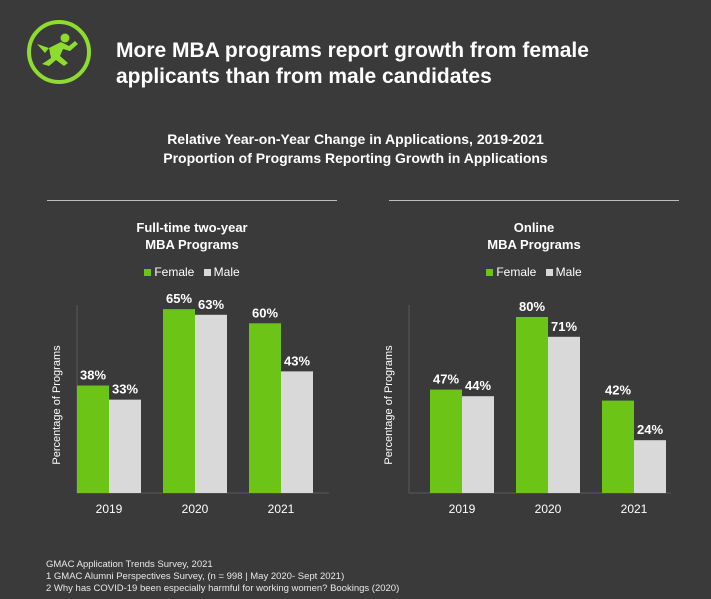  What do you see at coordinates (650, 429) in the screenshot?
I see `data-label-male-2021: 24%` at bounding box center [650, 429].